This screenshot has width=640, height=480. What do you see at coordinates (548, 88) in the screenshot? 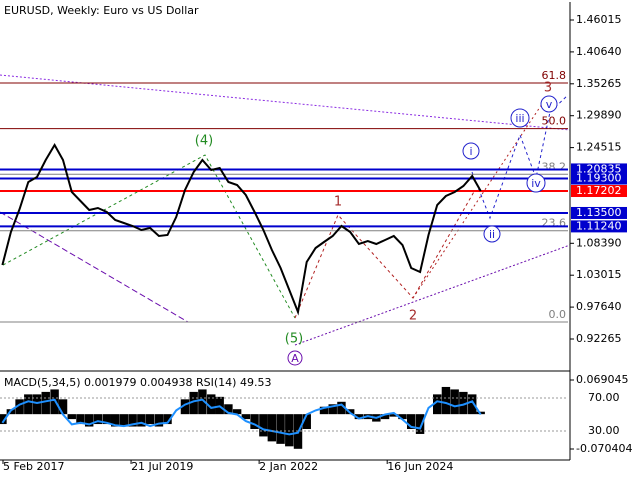
I see `wave-label: 3` at bounding box center [548, 88].